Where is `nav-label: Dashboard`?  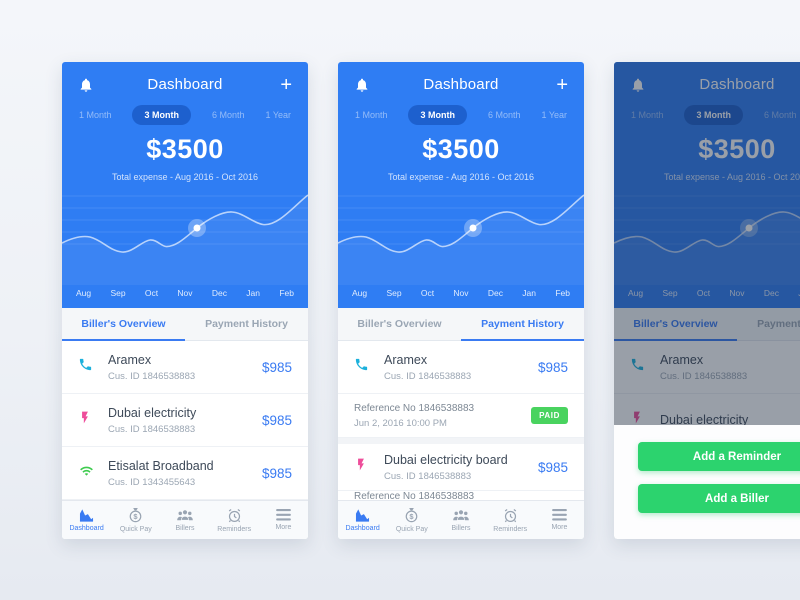
nav-label: Dashboard is located at coordinates (86, 528).